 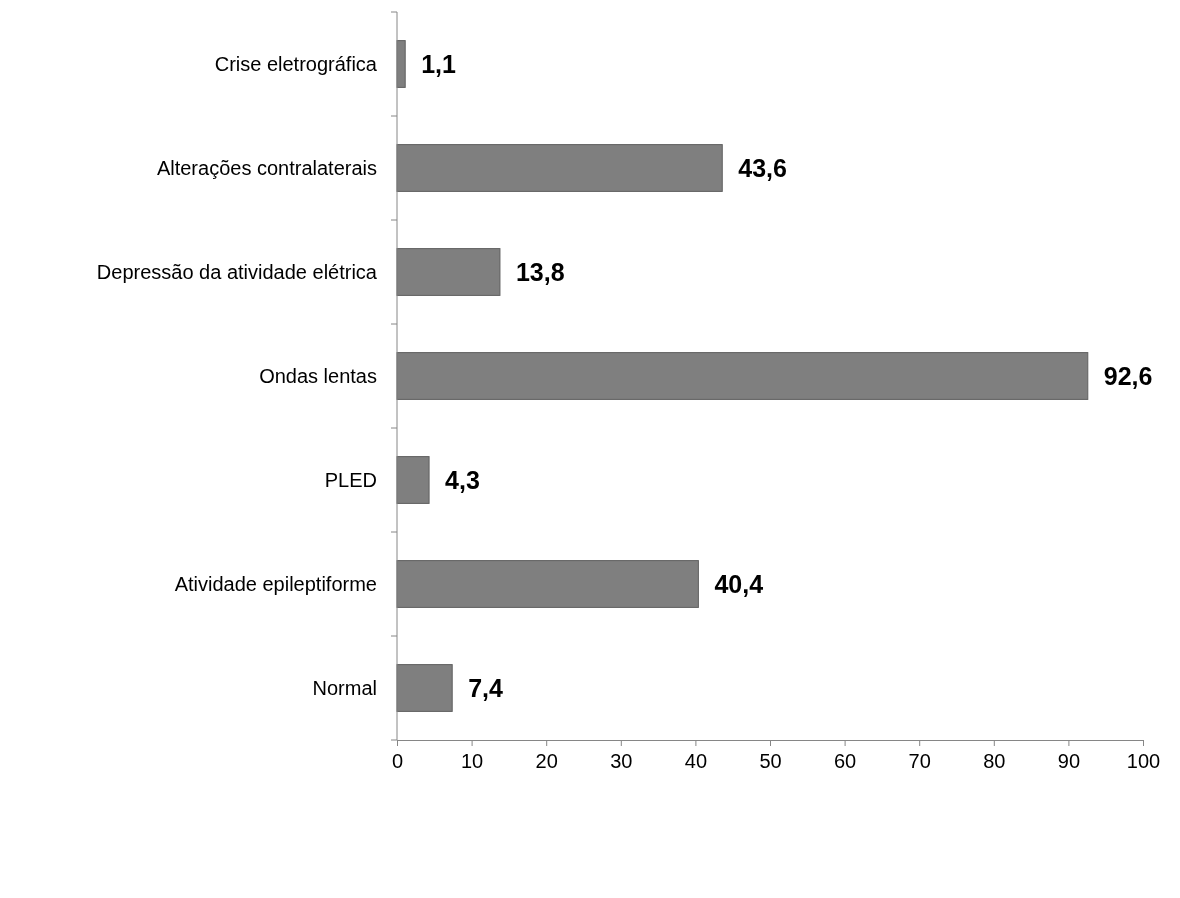 What do you see at coordinates (696, 761) in the screenshot?
I see `x-tick-label: 40` at bounding box center [696, 761].